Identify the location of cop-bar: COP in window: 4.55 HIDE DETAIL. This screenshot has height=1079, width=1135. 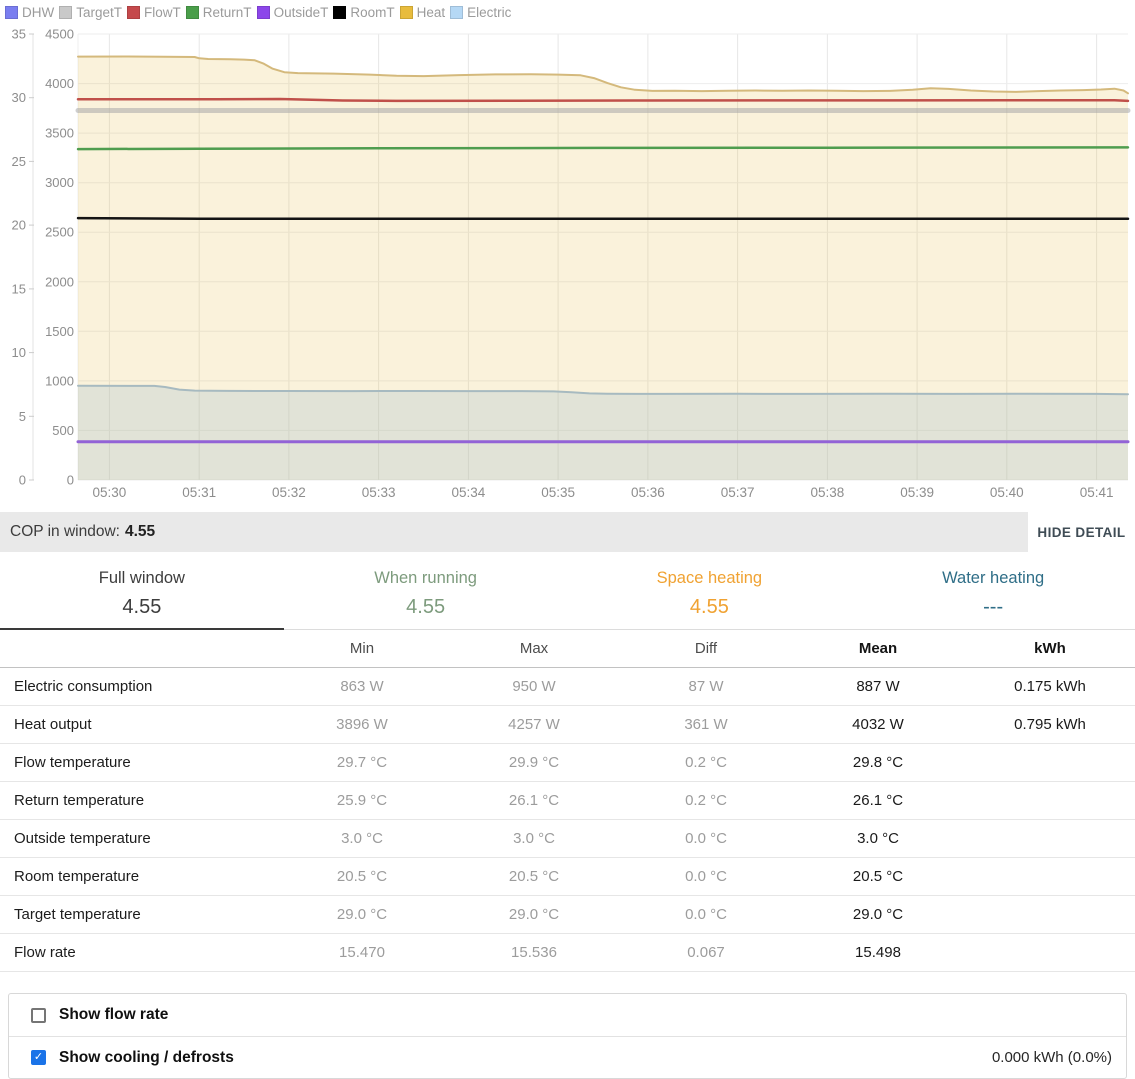
(567, 532).